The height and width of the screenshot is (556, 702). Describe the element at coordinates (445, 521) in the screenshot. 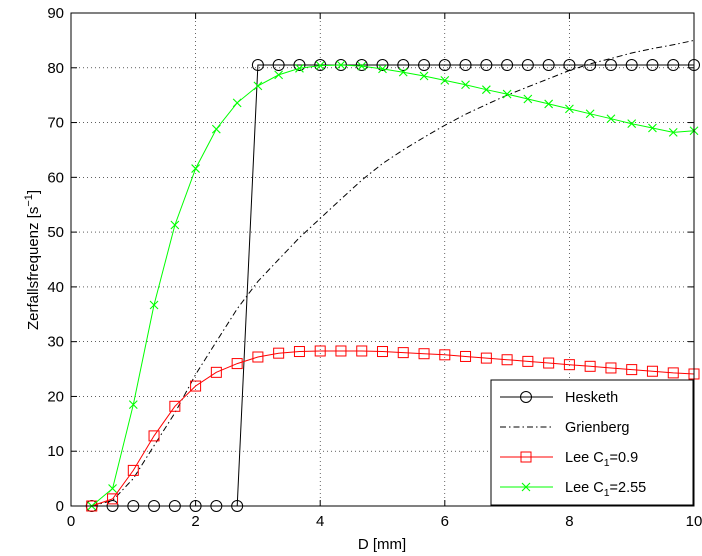

I see `x-tick-label: 6` at that location.